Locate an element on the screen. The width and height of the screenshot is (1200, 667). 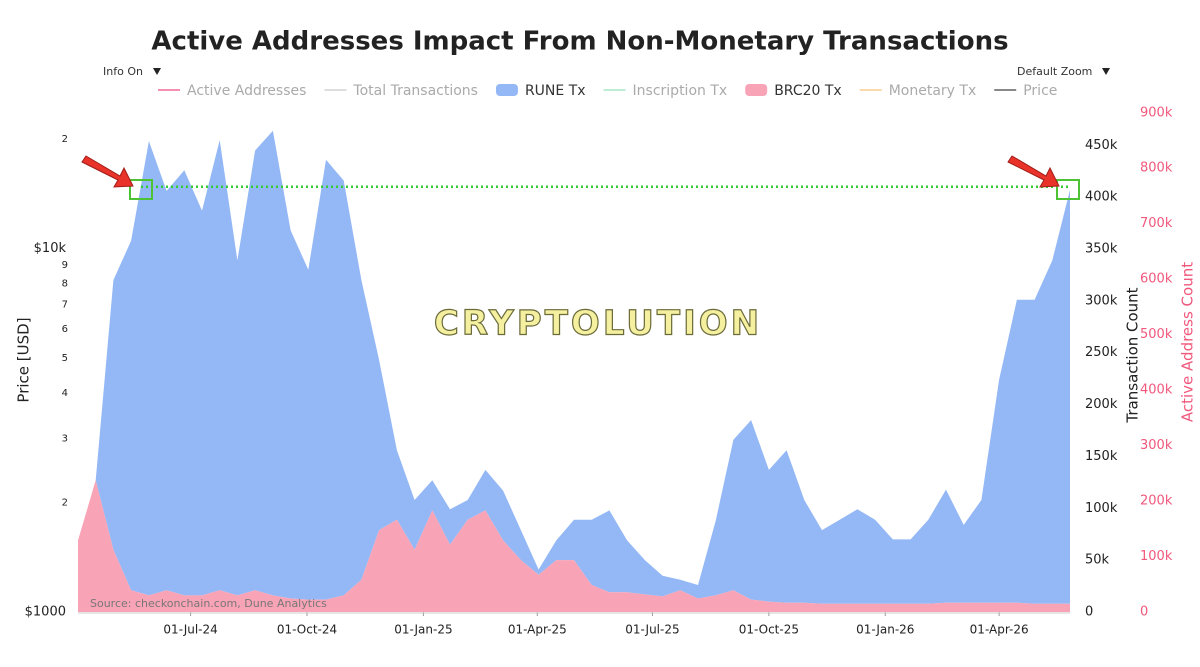
y3-tick-label: 0 is located at coordinates (1144, 612).